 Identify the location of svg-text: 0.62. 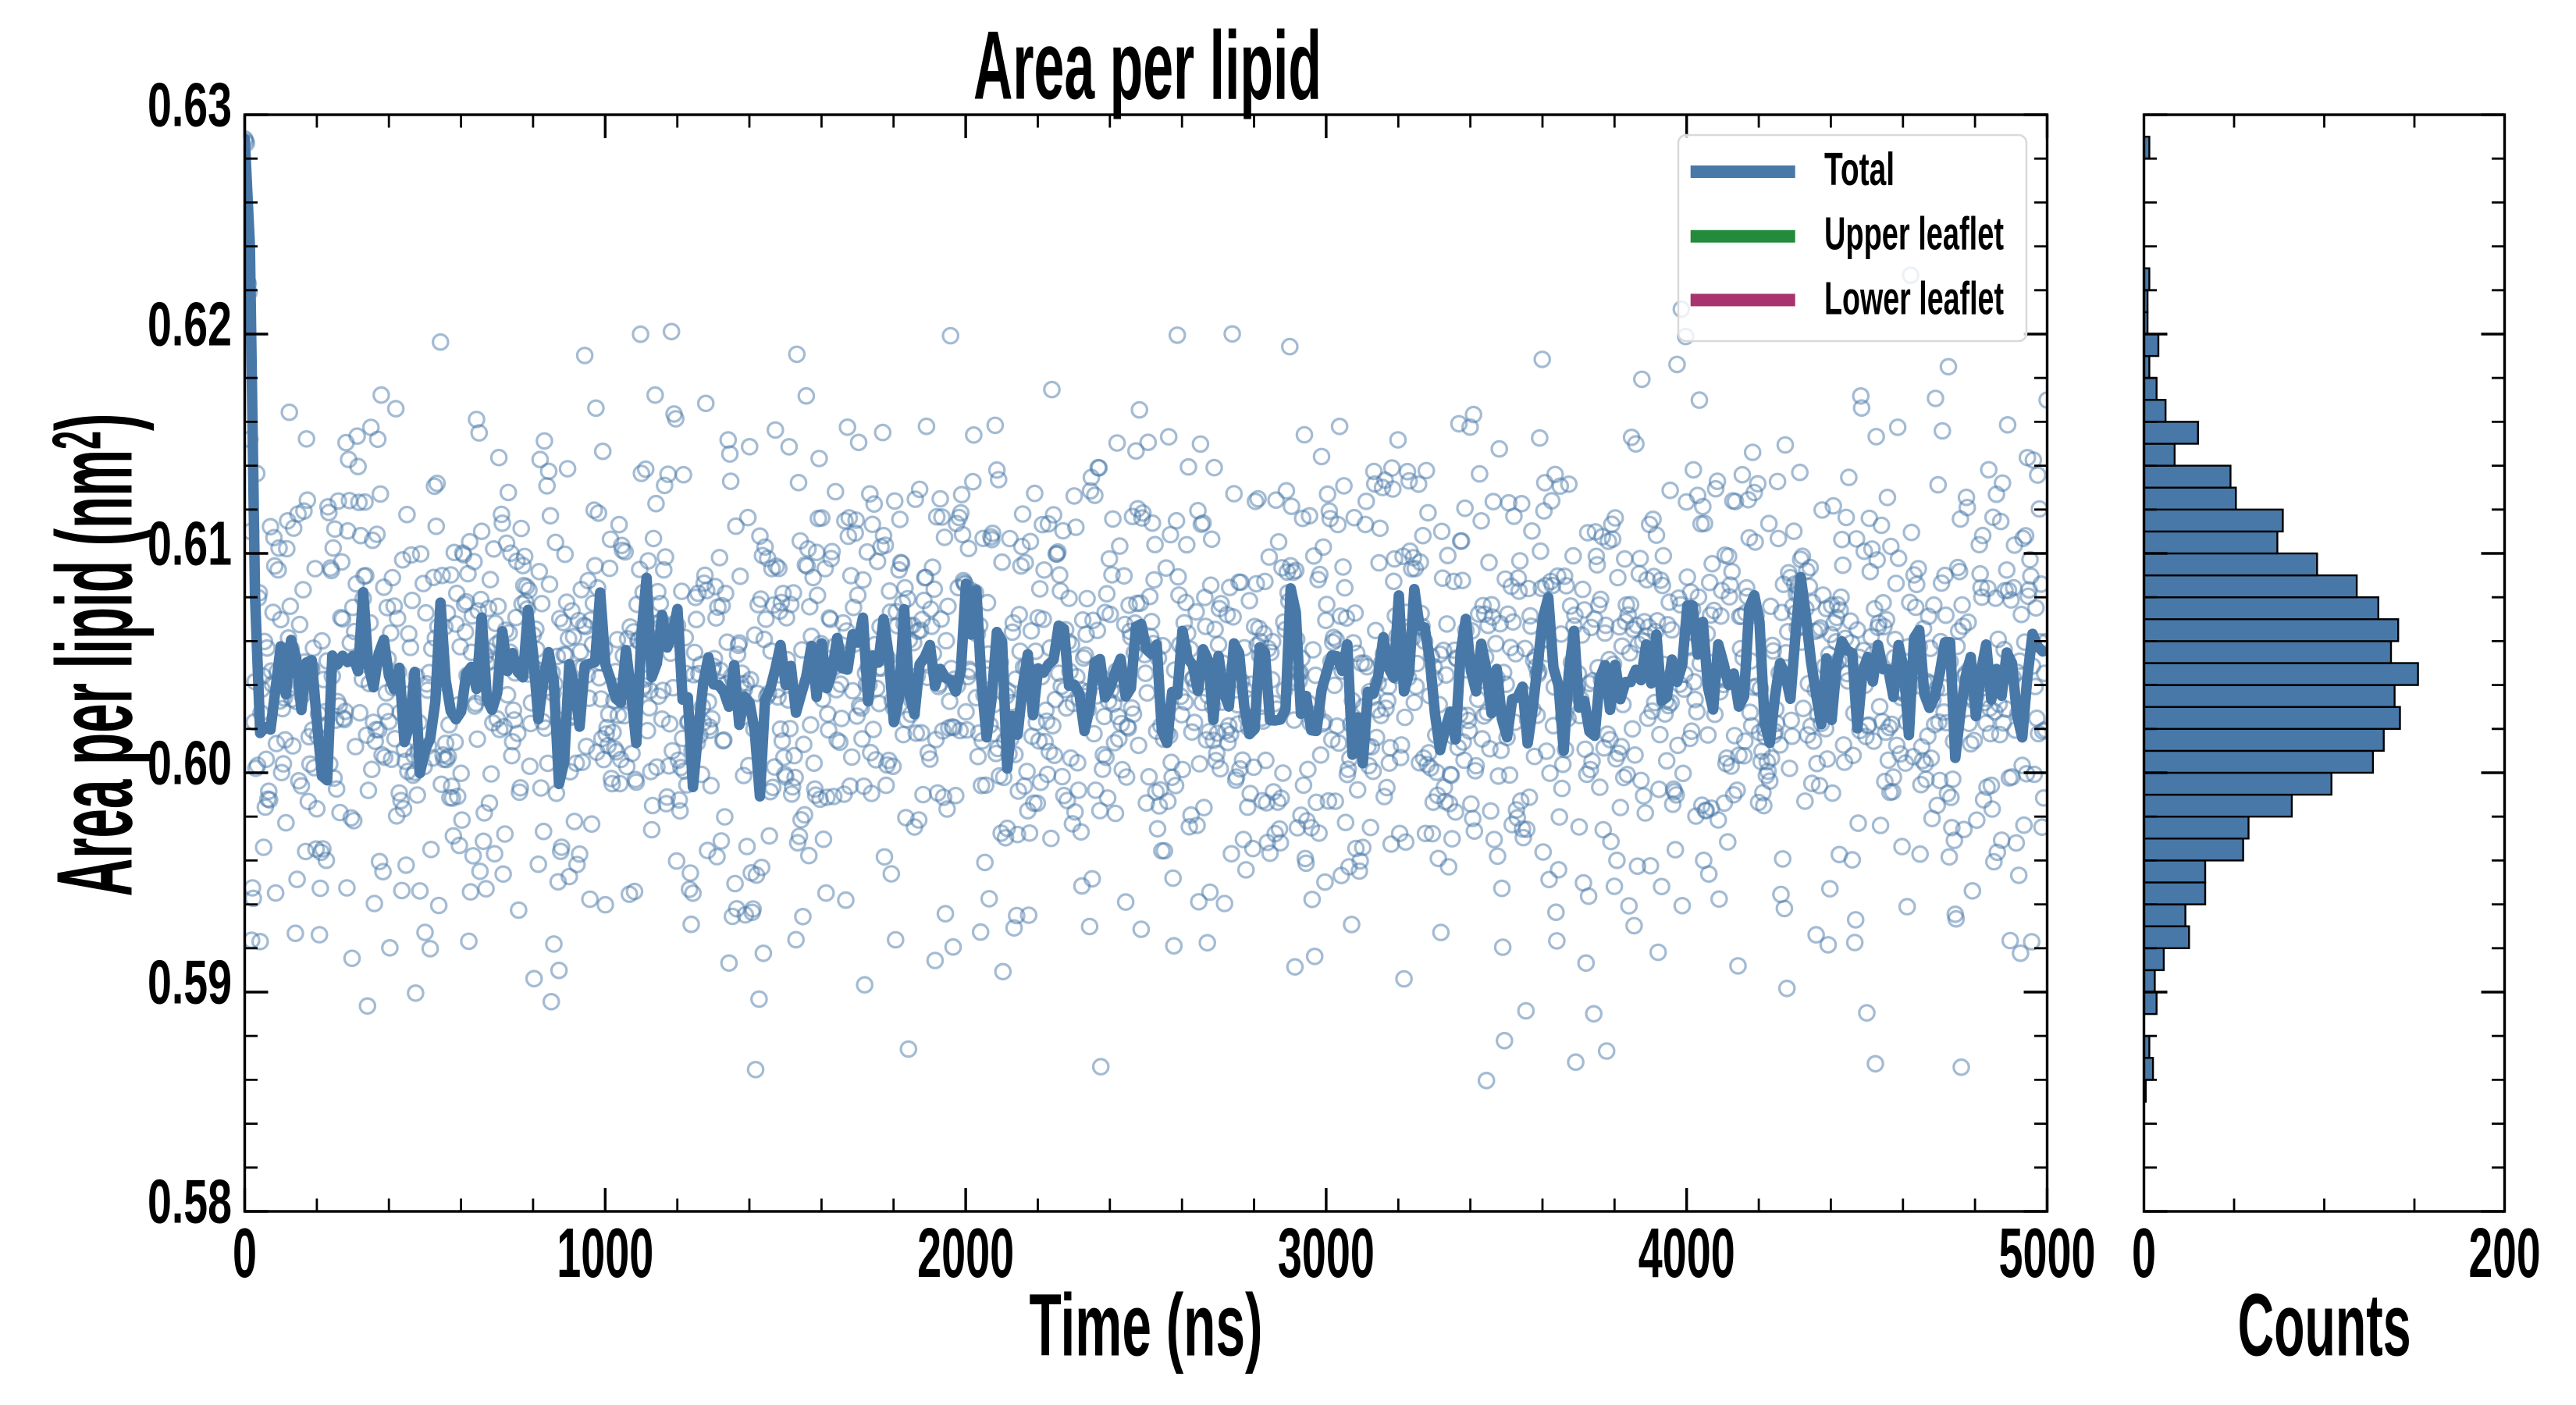
(190, 324).